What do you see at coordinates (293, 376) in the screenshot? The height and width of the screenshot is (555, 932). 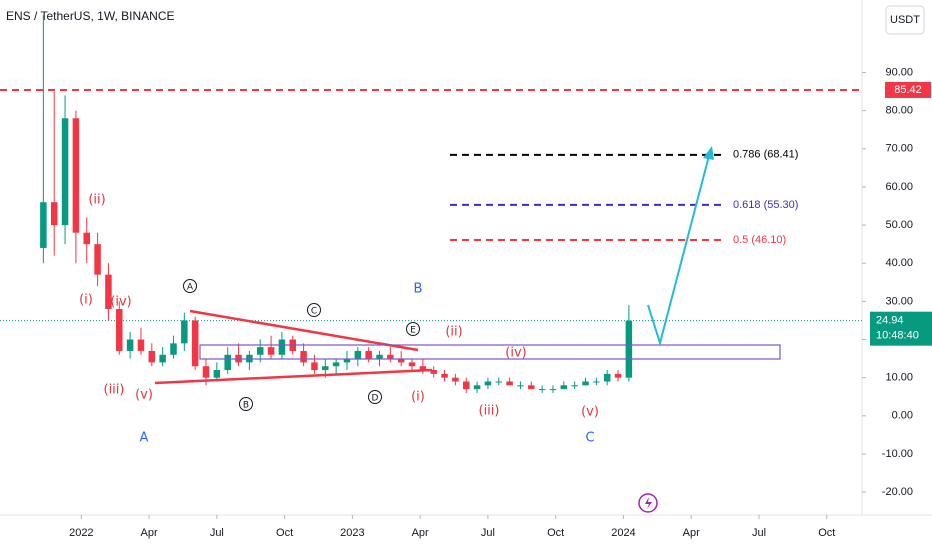 I see `triangle-lower` at bounding box center [293, 376].